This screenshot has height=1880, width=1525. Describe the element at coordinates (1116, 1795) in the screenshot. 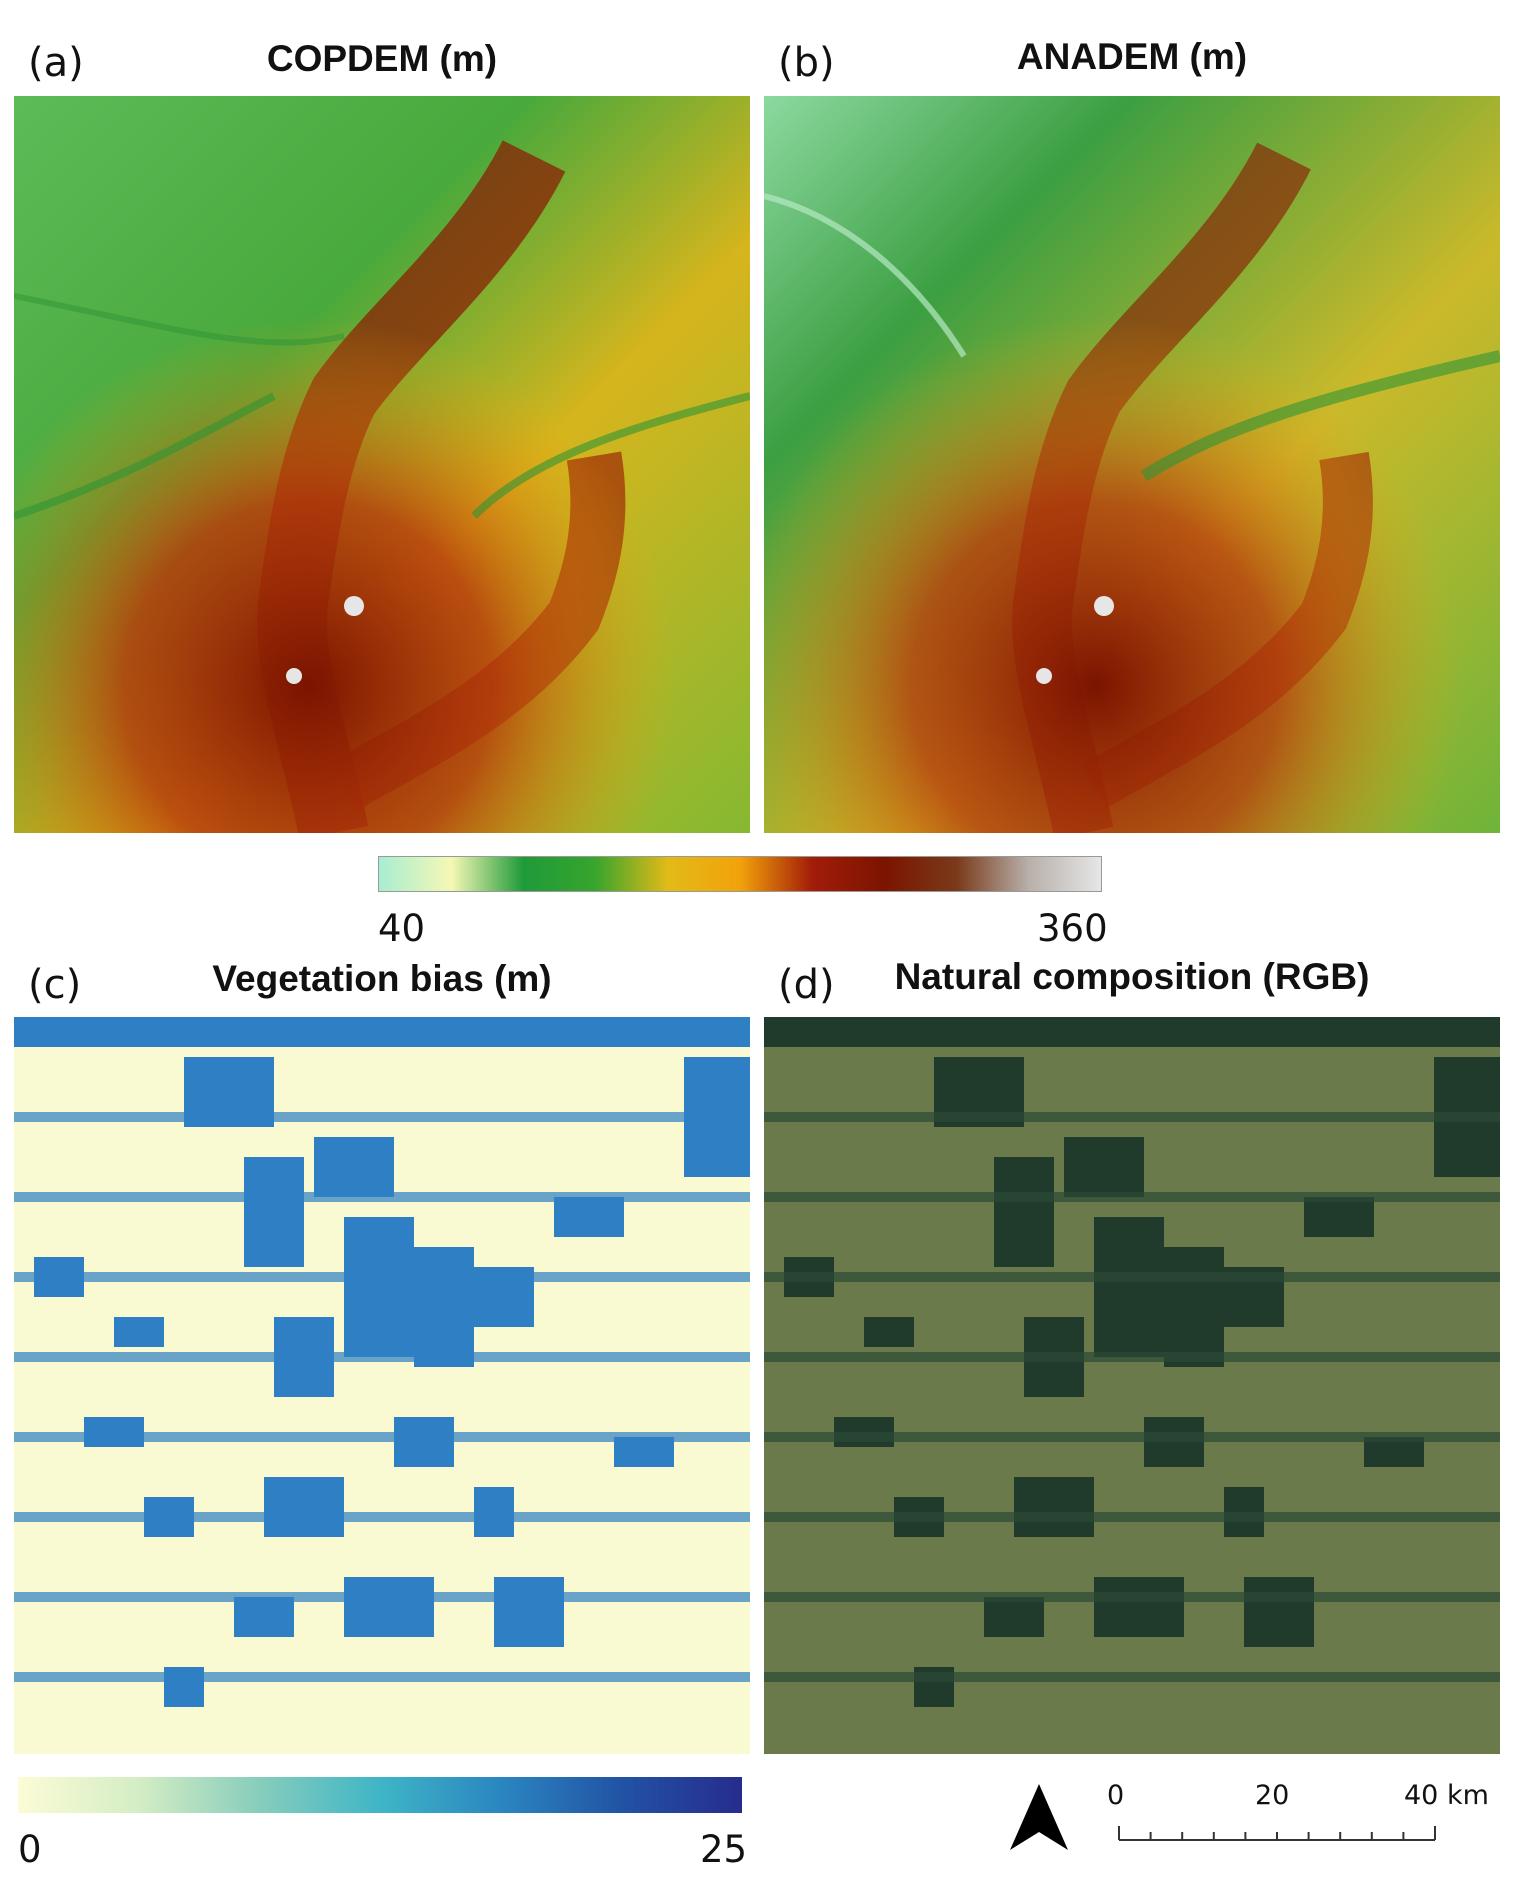

I see `scale-label-0: 0` at that location.